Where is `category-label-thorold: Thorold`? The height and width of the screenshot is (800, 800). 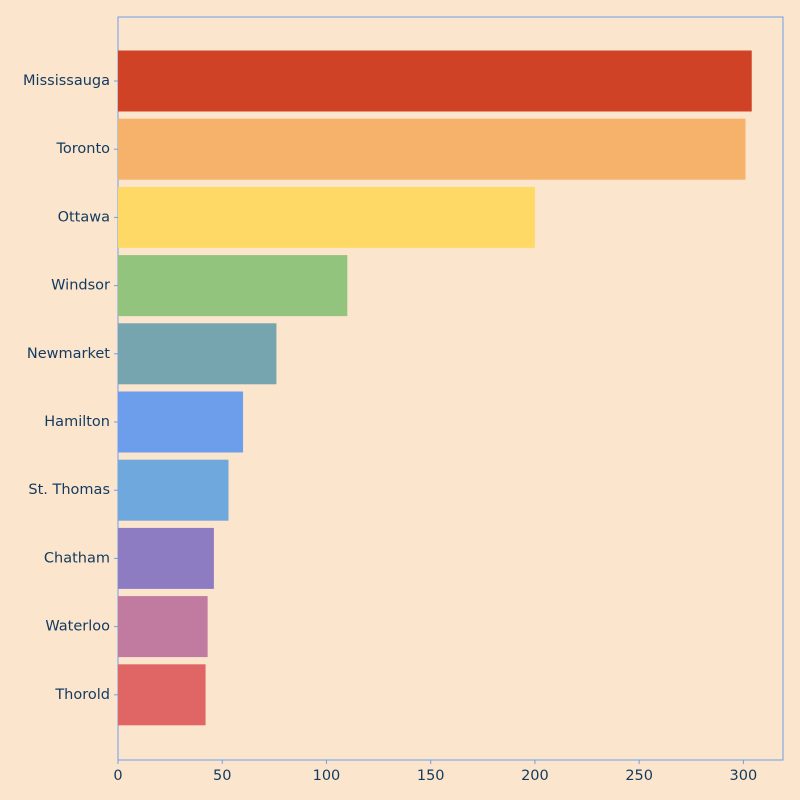
category-label-thorold: Thorold is located at coordinates (82, 695).